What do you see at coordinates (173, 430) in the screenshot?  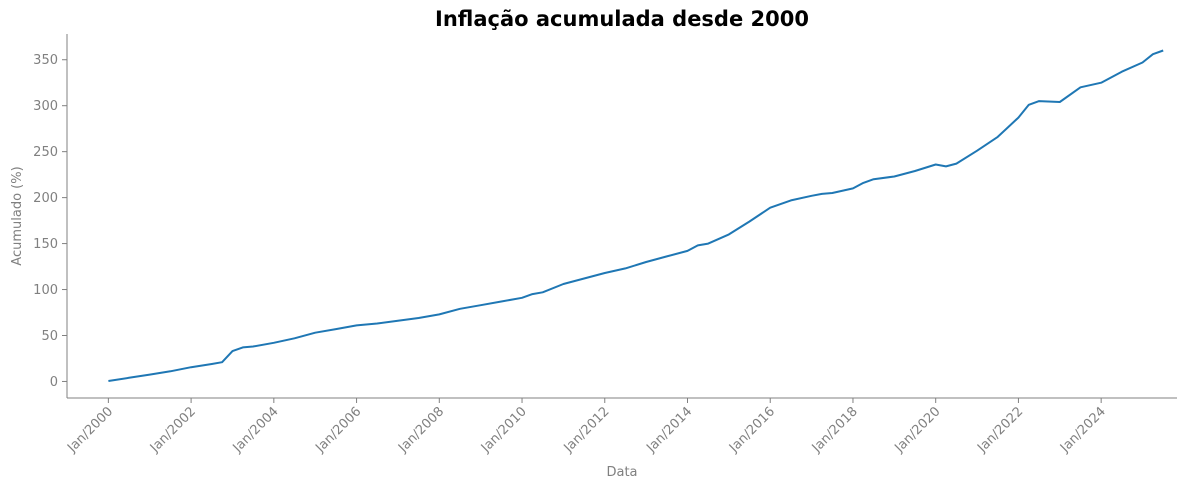 I see `x-tick-label: Jan/2002` at bounding box center [173, 430].